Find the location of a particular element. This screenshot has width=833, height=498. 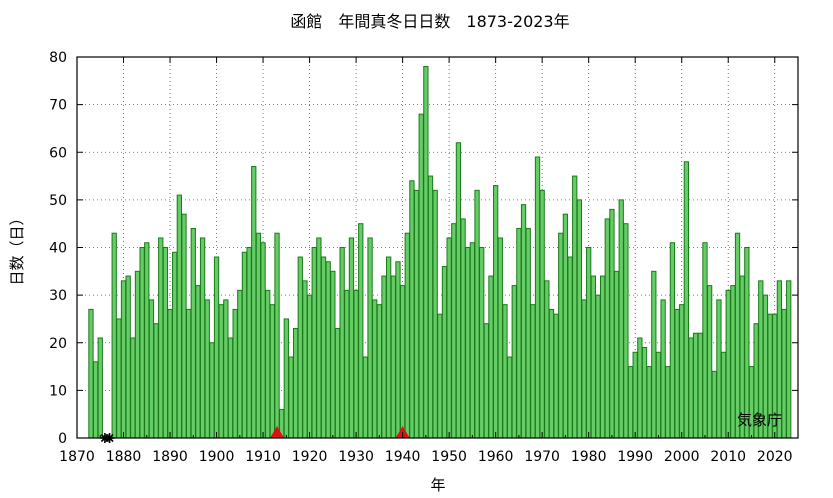

station-move-marker is located at coordinates (277, 432).